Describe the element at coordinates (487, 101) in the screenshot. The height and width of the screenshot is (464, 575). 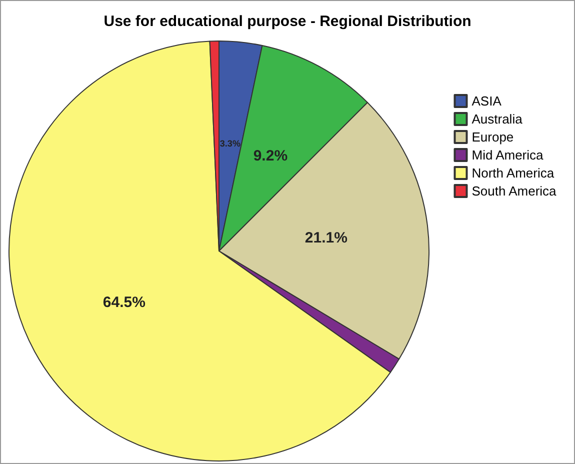
I see `legend-label: ASIA` at that location.